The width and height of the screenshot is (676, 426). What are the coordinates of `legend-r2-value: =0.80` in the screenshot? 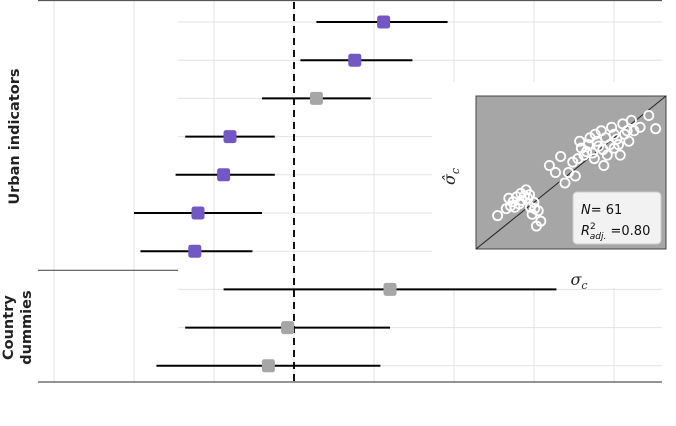 It's located at (628, 231).